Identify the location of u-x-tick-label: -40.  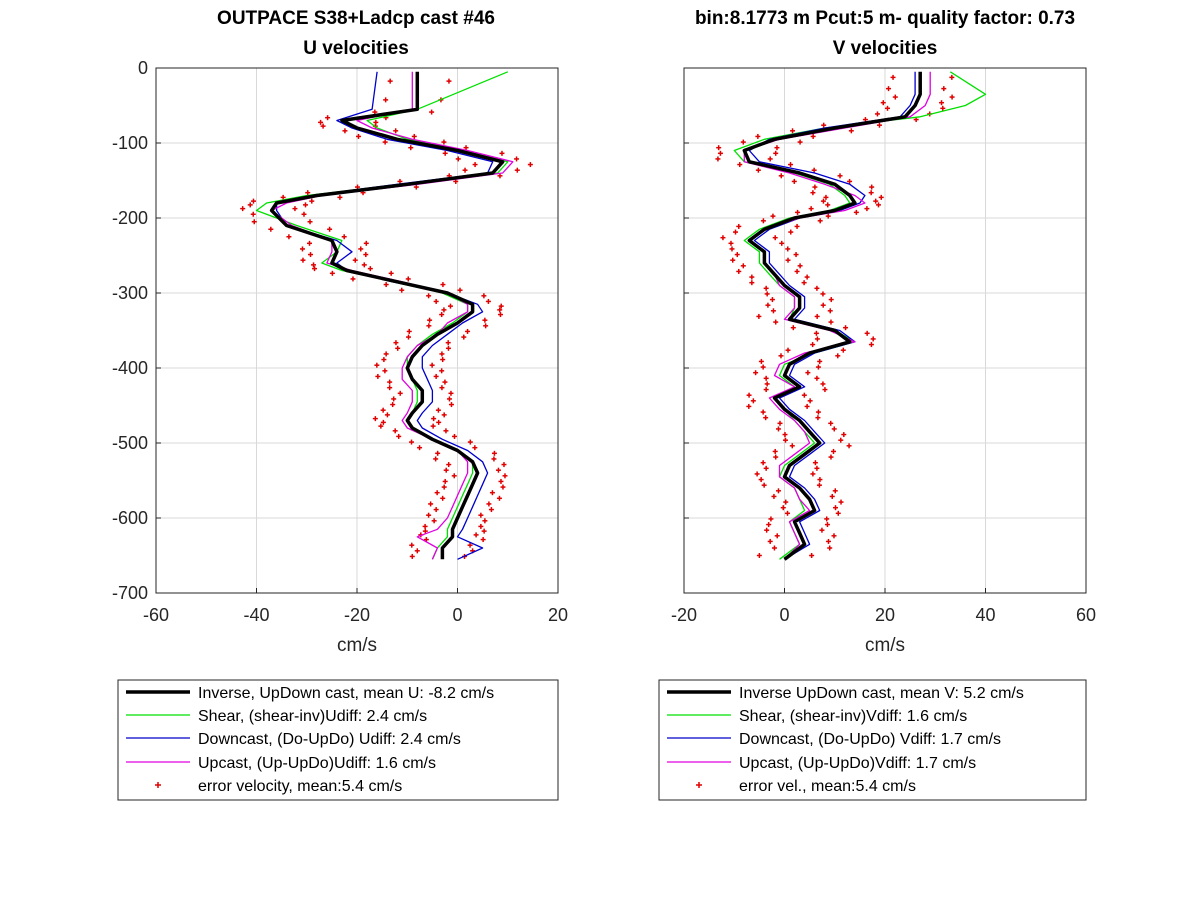
(256, 615).